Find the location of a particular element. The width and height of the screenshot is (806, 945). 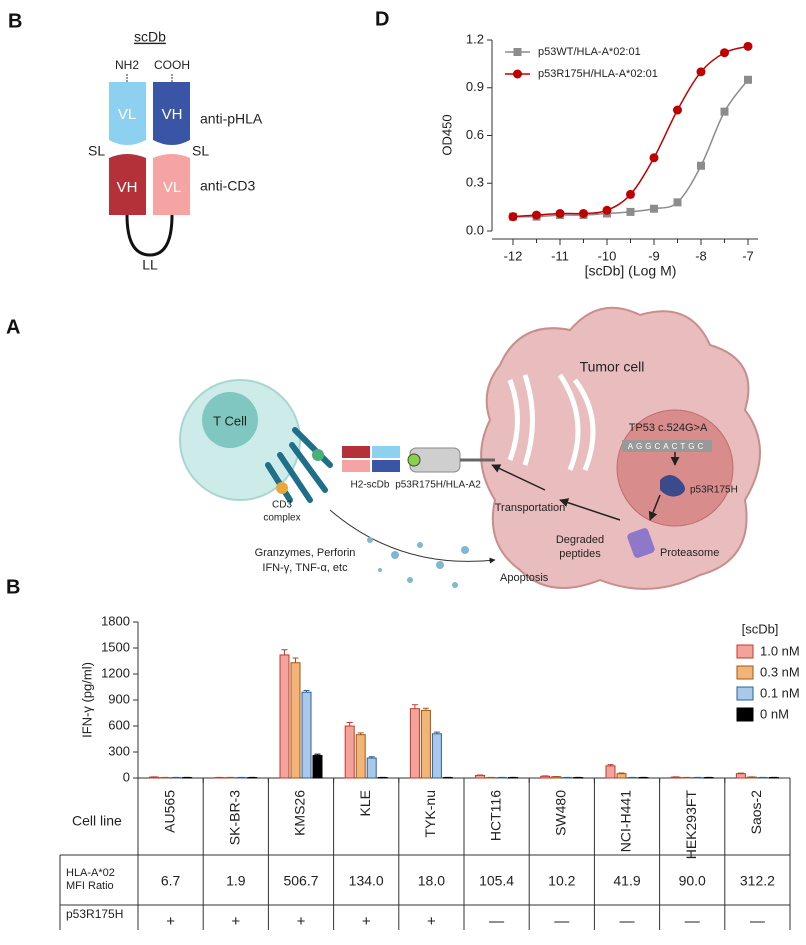

diagram-label: Proteasome is located at coordinates (689, 553).